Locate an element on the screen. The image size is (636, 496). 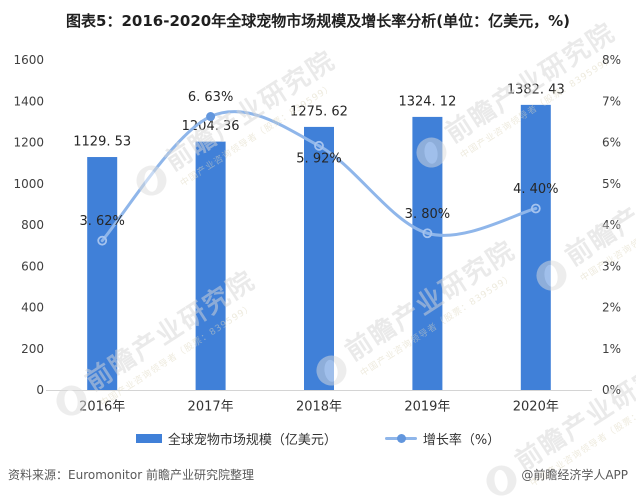
y-axis-tick-left: 0 is located at coordinates (40, 390).